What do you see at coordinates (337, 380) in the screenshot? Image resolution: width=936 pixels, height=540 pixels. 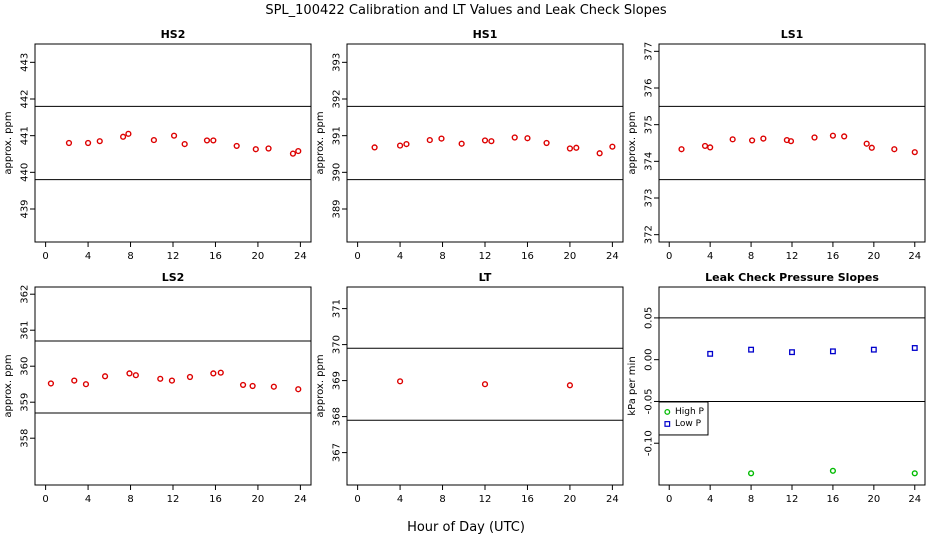 I see `y-tick-label: 369` at bounding box center [337, 380].